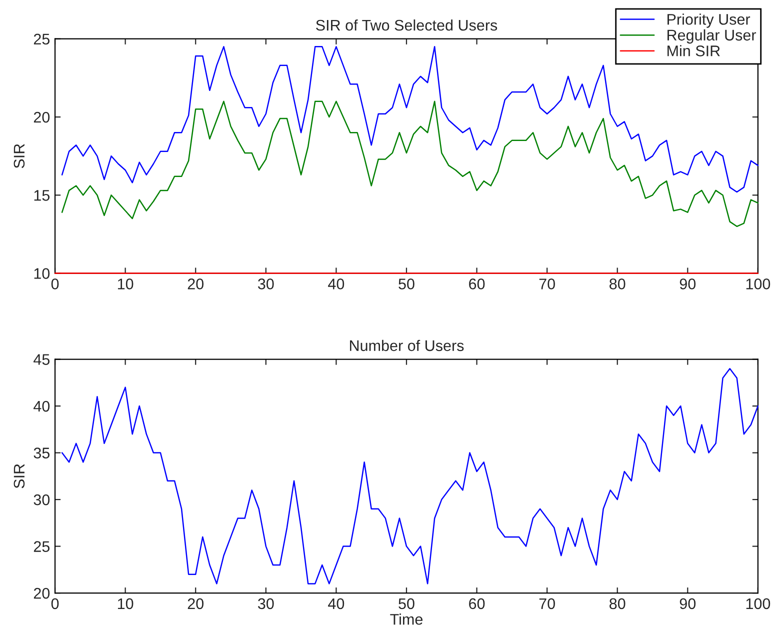 This screenshot has height=637, width=775. Describe the element at coordinates (406, 619) in the screenshot. I see `x-axis-title: Time` at that location.